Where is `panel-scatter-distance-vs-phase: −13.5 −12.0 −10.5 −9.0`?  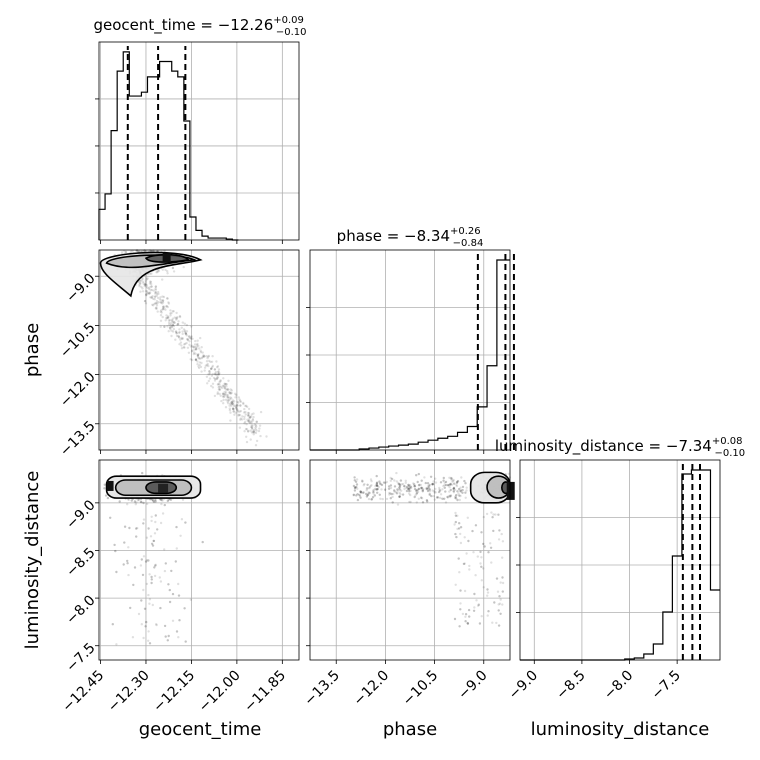 panel-scatter-distance-vs-phase: −13.5 −12.0 −10.5 −9.0 is located at coordinates (408, 584).